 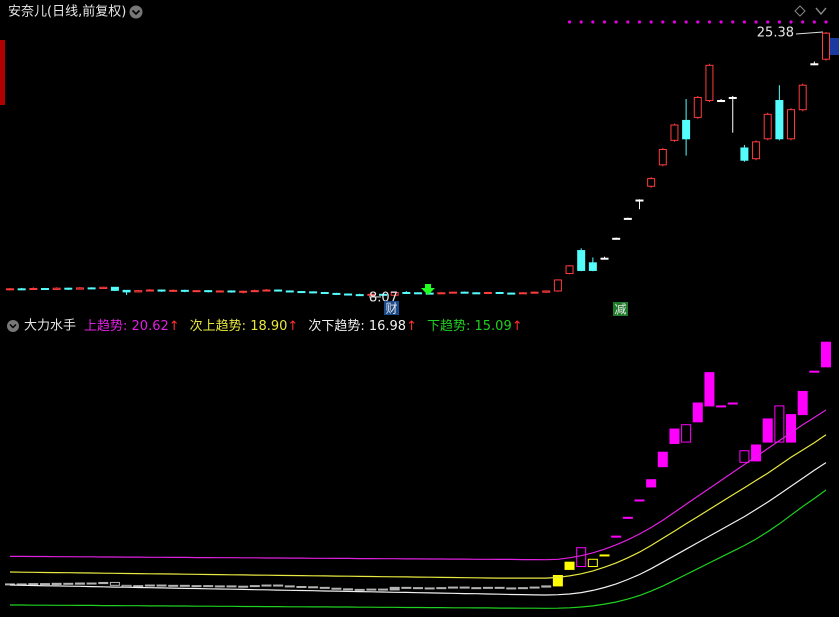 I want to click on legend-name: 次下趋势, so click(x=334, y=326).